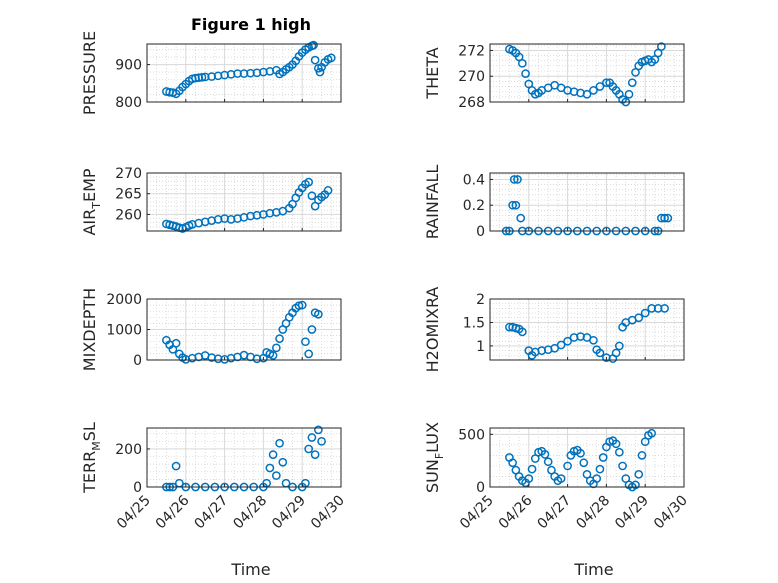 Image resolution: width=778 pixels, height=583 pixels. I want to click on y-axis-label-text: SUN, so click(432, 476).